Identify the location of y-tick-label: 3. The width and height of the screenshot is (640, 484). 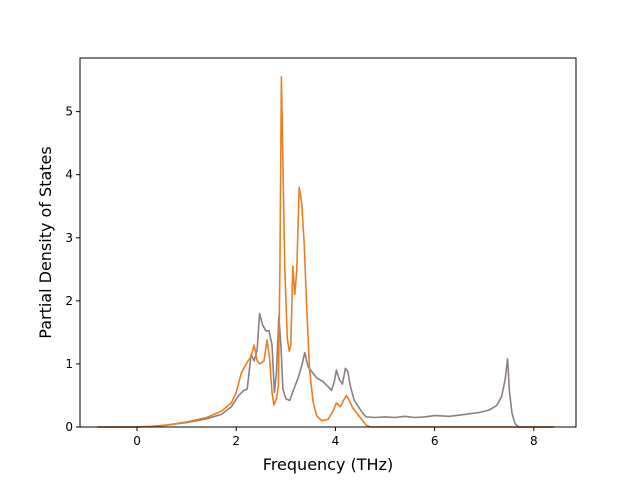
(69, 238).